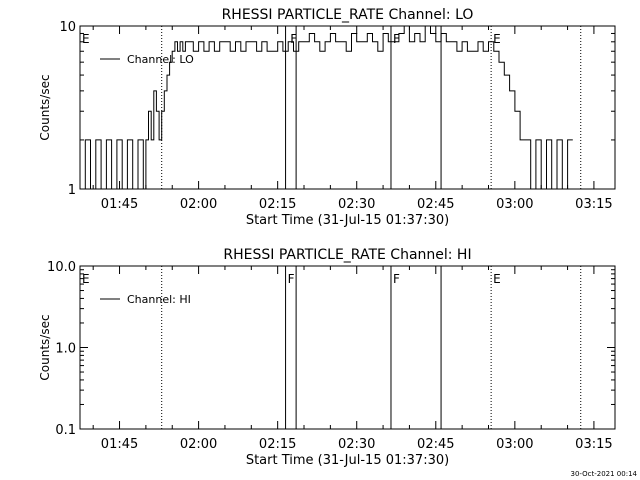  I want to click on chart-title: RHESSI PARTICLE_RATE Channel: LO, so click(348, 15).